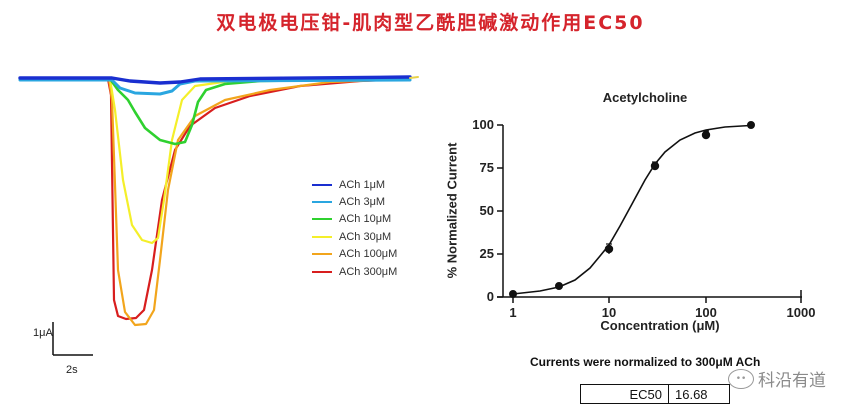 This screenshot has width=861, height=414. I want to click on y-tick-label: 75, so click(486, 167).